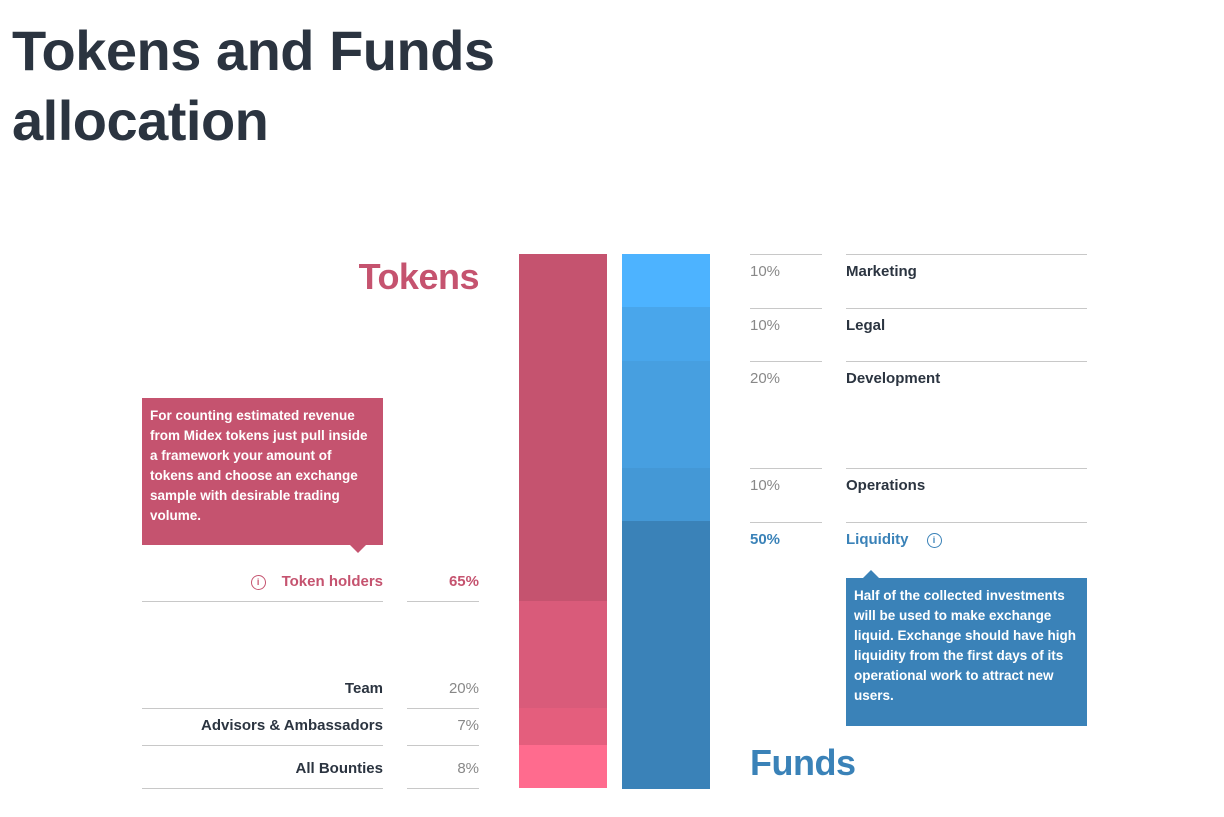  Describe the element at coordinates (563, 428) in the screenshot. I see `bar-segment-token-holders` at that location.